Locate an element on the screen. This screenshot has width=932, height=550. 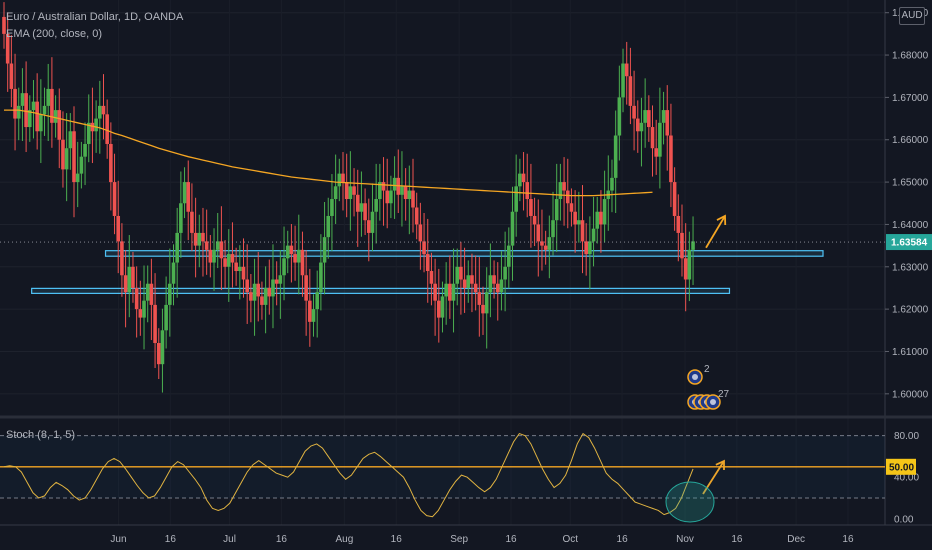
currency-badge: AUD is located at coordinates (912, 16).